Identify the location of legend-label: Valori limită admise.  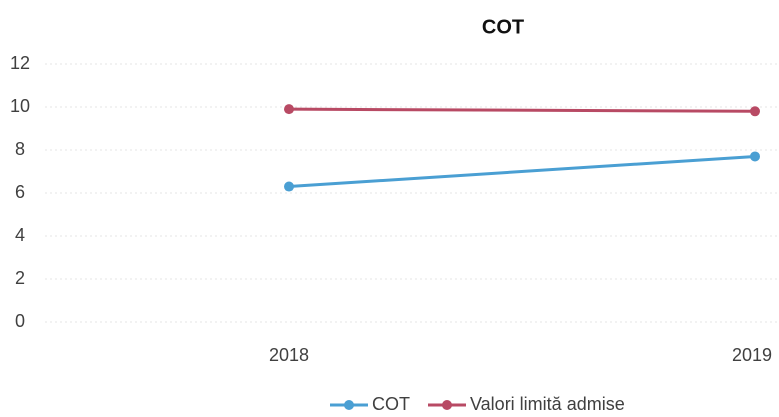
(547, 404).